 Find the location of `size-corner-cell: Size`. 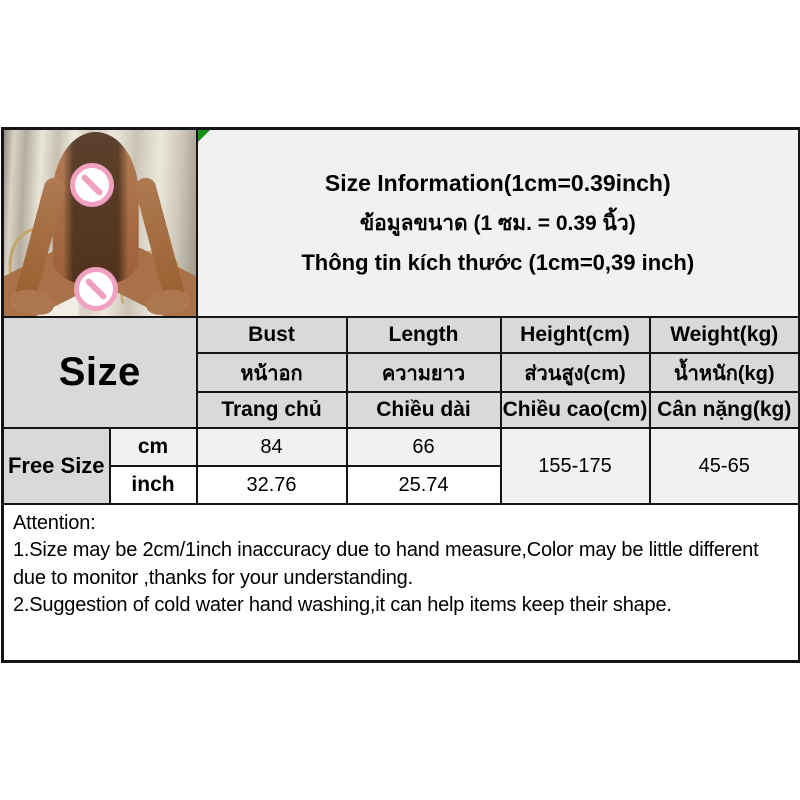

size-corner-cell: Size is located at coordinates (99, 372).